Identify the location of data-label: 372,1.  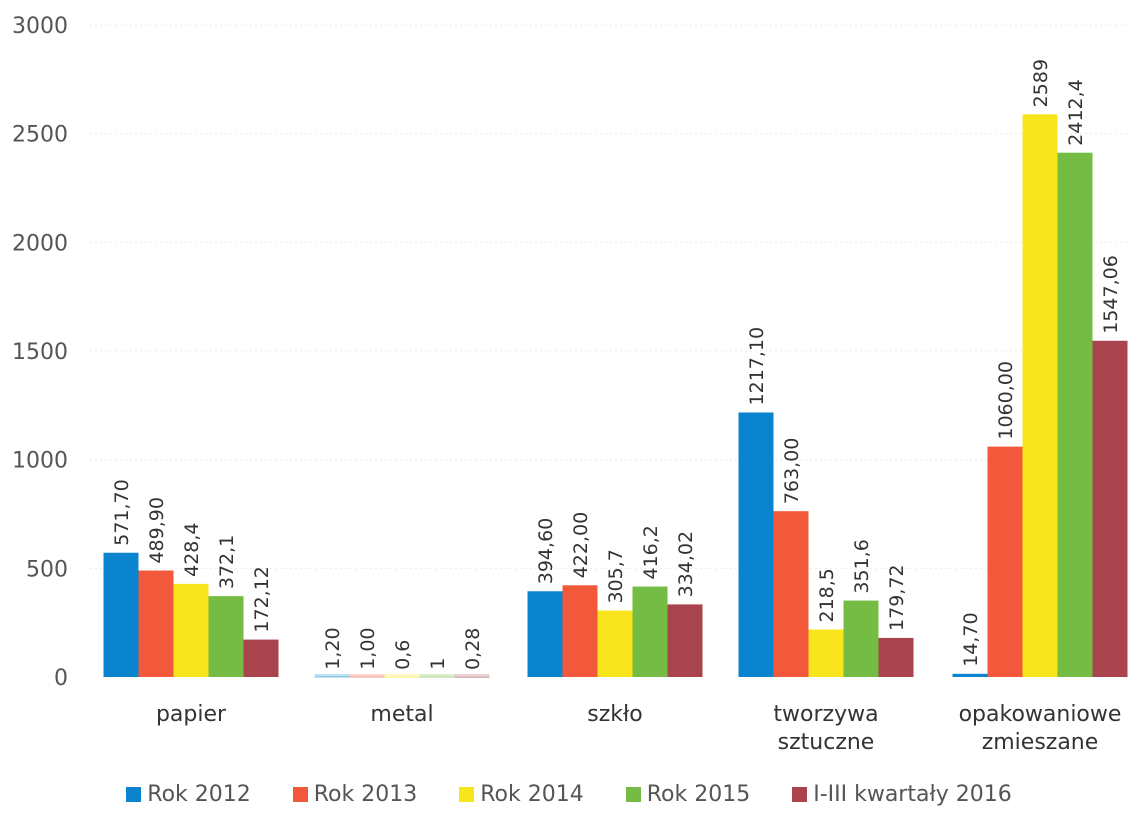
(227, 562).